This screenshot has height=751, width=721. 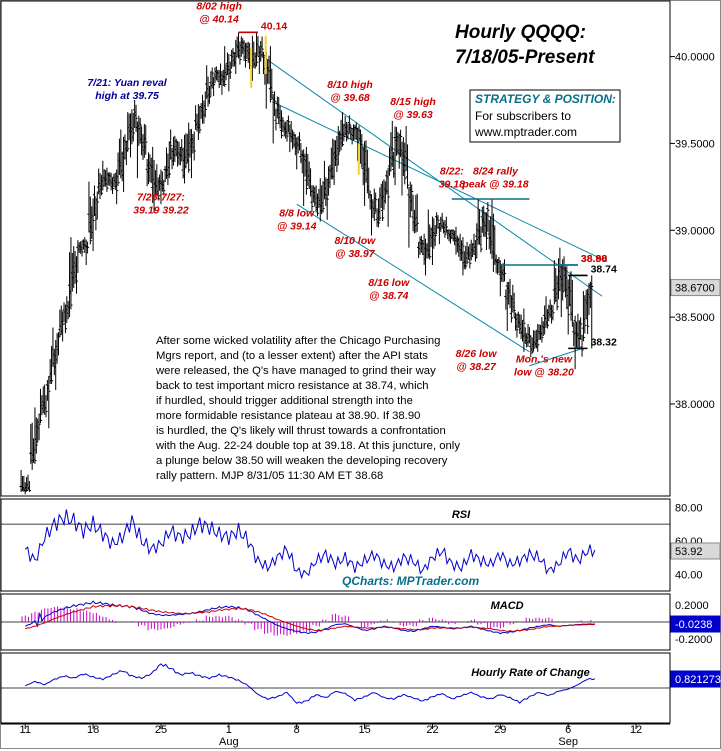 I want to click on macd-last-box, so click(x=695, y=624).